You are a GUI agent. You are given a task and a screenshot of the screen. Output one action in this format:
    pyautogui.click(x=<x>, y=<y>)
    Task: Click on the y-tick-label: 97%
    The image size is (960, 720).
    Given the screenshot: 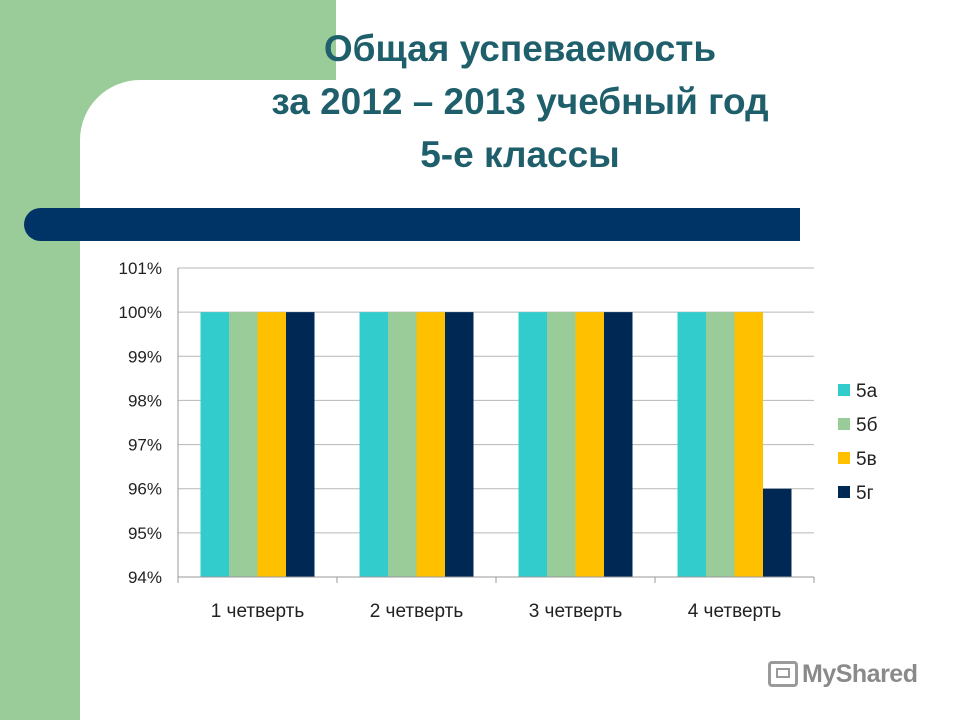 What is the action you would take?
    pyautogui.click(x=145, y=445)
    